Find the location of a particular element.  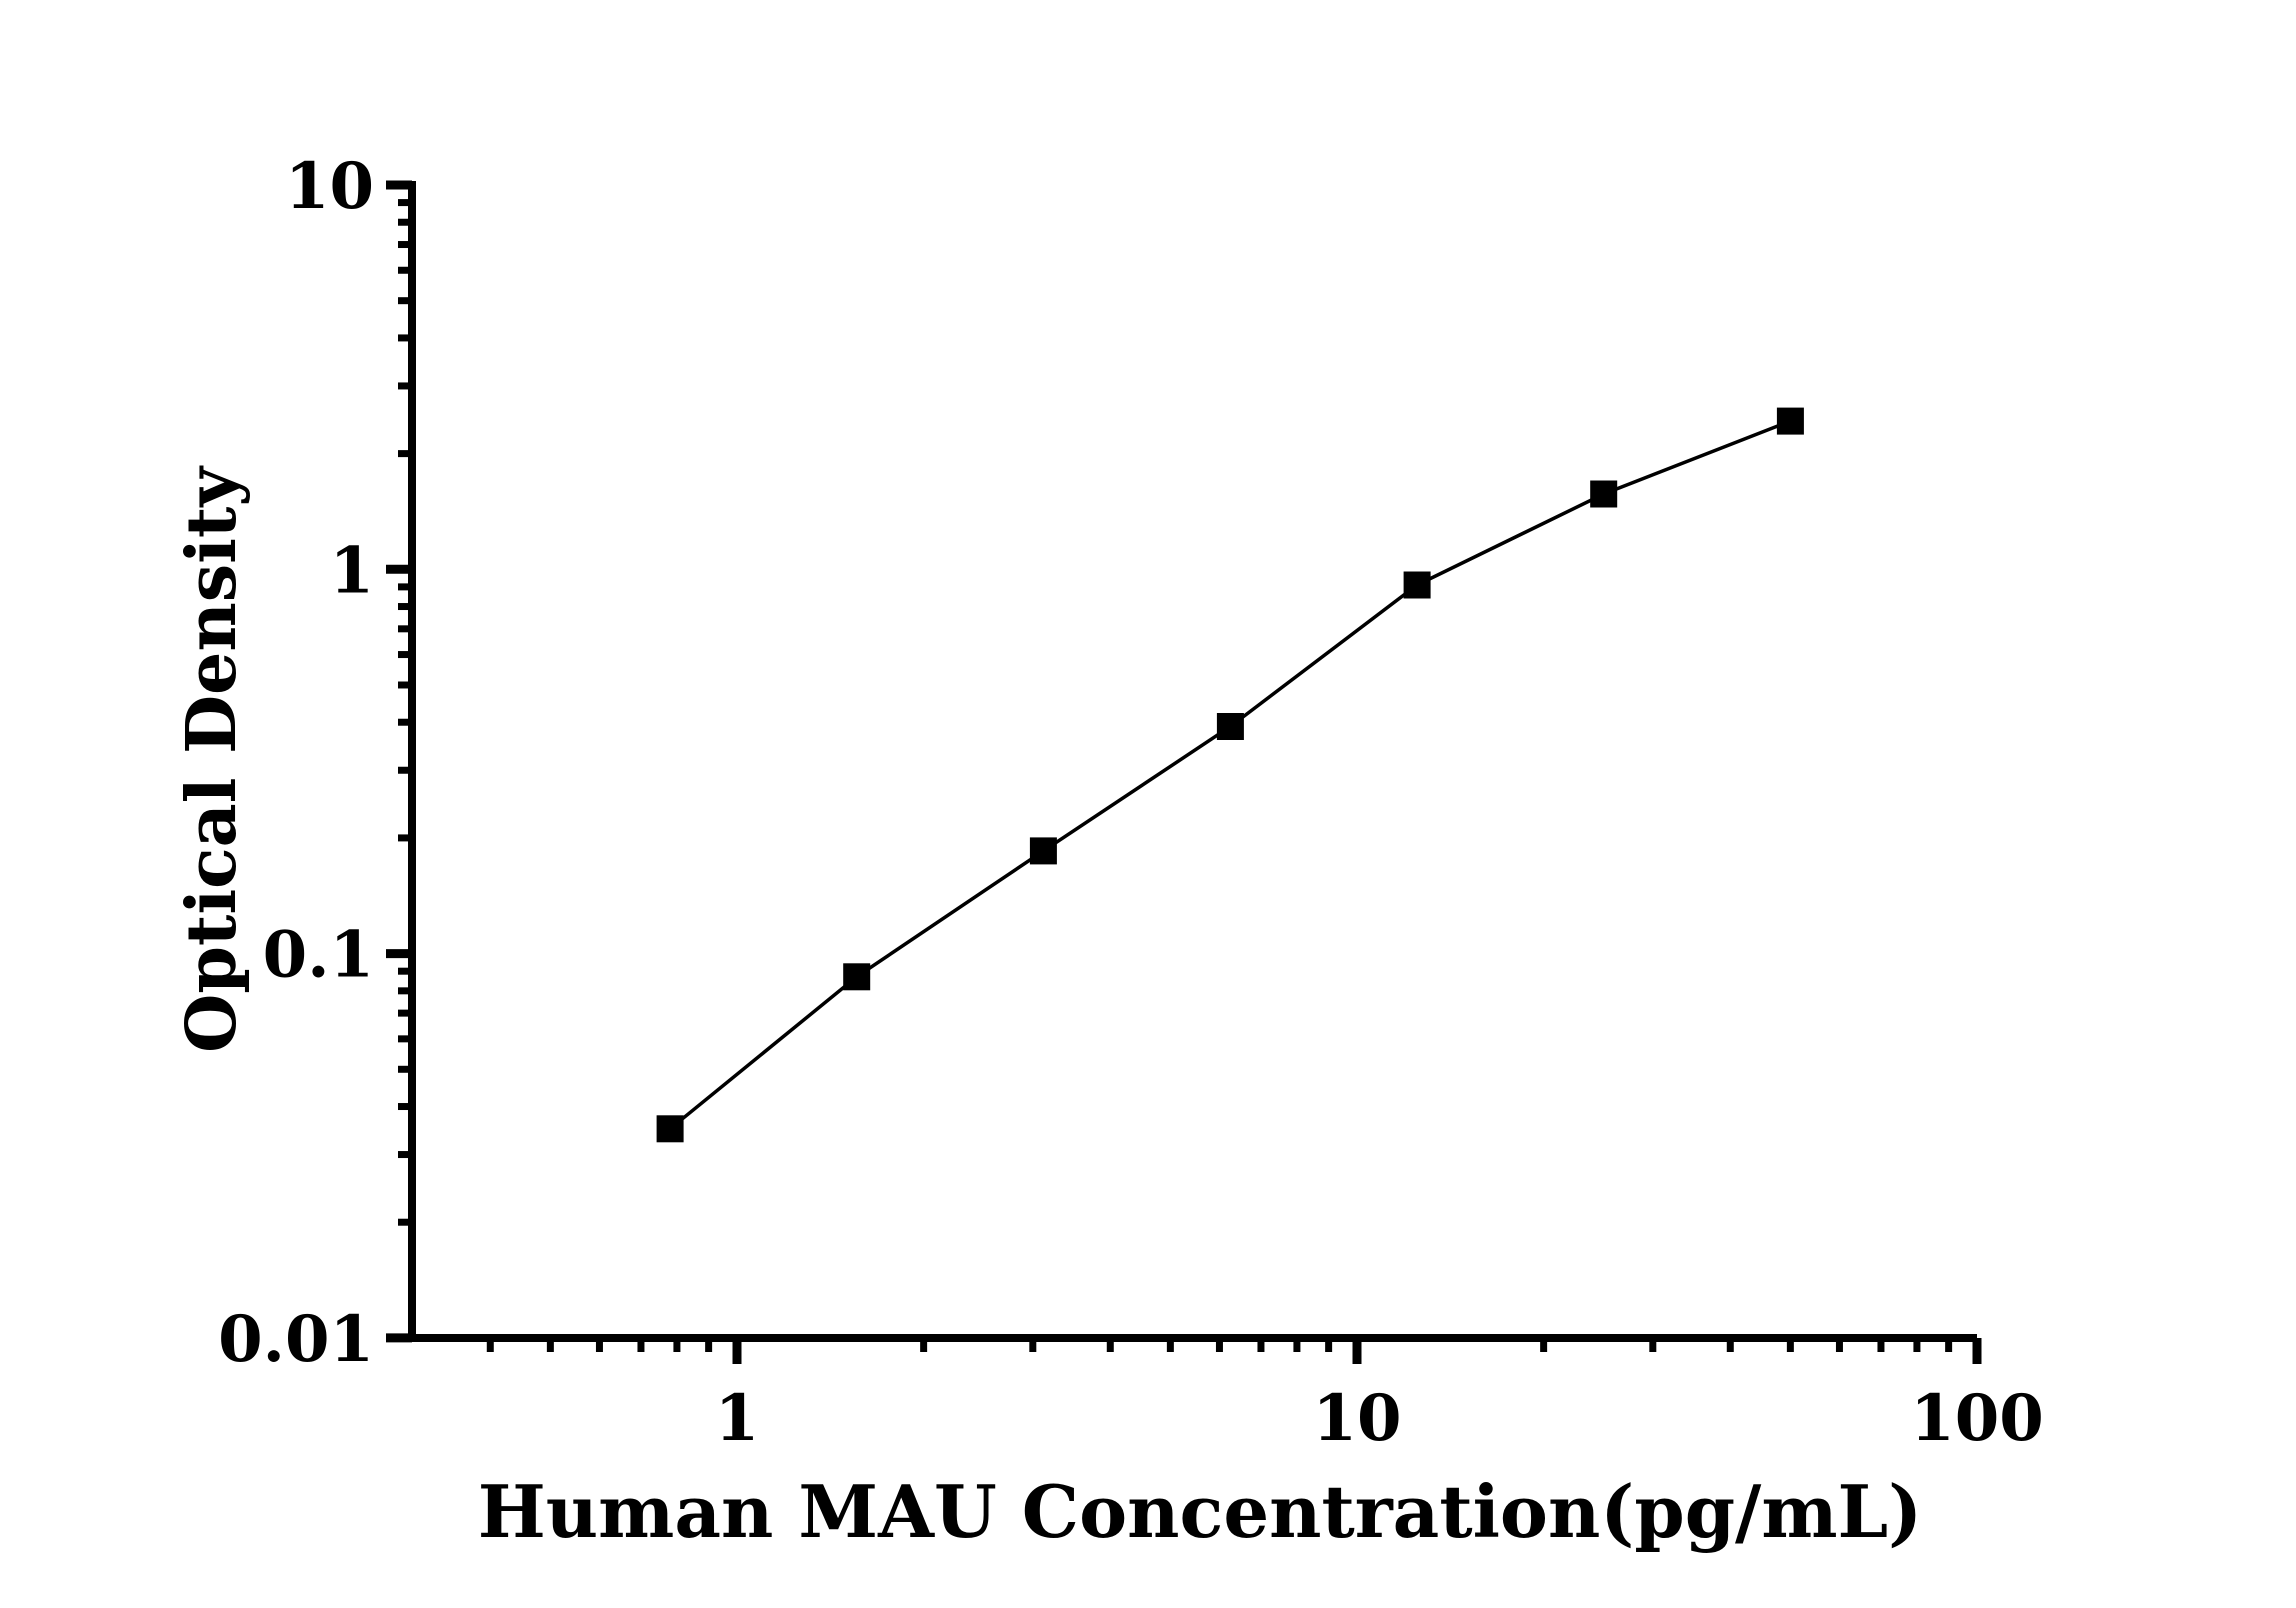

y-tick-label: 0.1 is located at coordinates (318, 955).